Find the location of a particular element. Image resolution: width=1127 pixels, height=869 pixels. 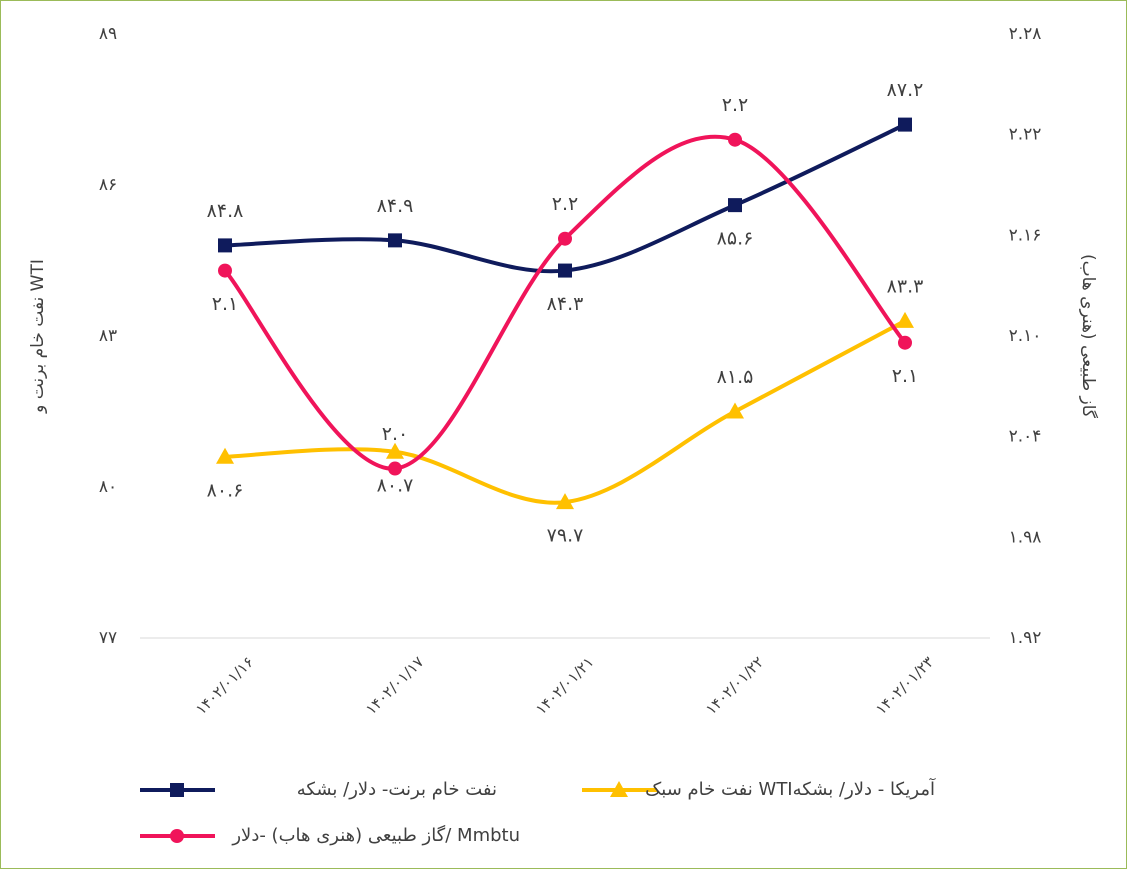

y2-tick-label: ۲.۲۸ is located at coordinates (1025, 34).